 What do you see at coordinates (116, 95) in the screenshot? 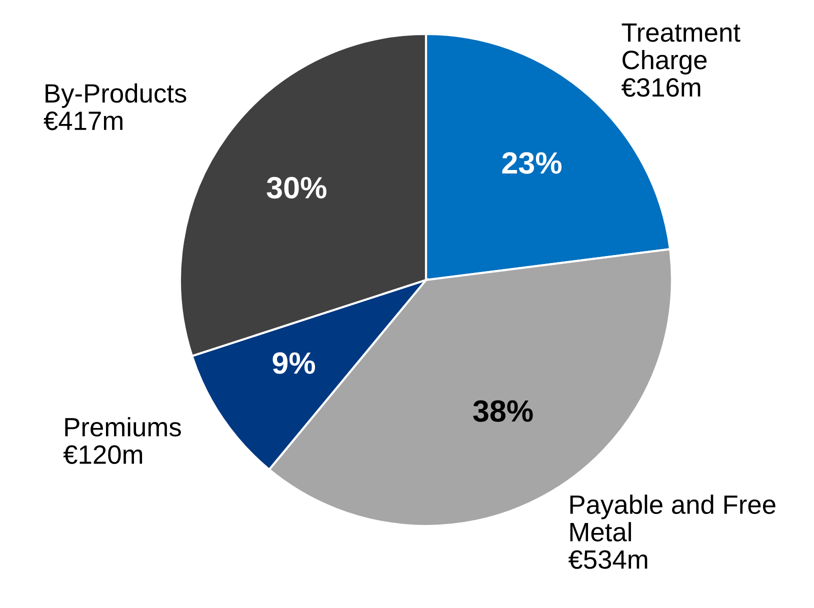
I see `slice-label: By-Products` at bounding box center [116, 95].